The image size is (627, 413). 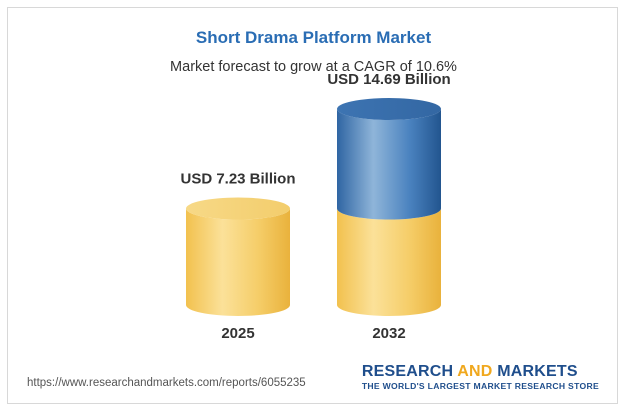 I want to click on bar-2032-growth-segment, so click(x=389, y=164).